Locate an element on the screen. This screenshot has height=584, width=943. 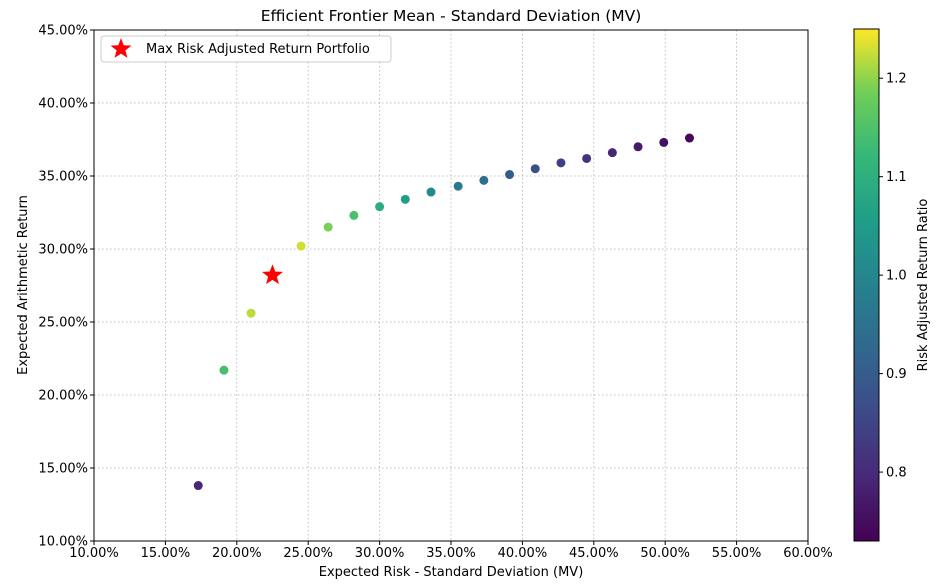
max-ratio-portfolio-marker is located at coordinates (272, 274).